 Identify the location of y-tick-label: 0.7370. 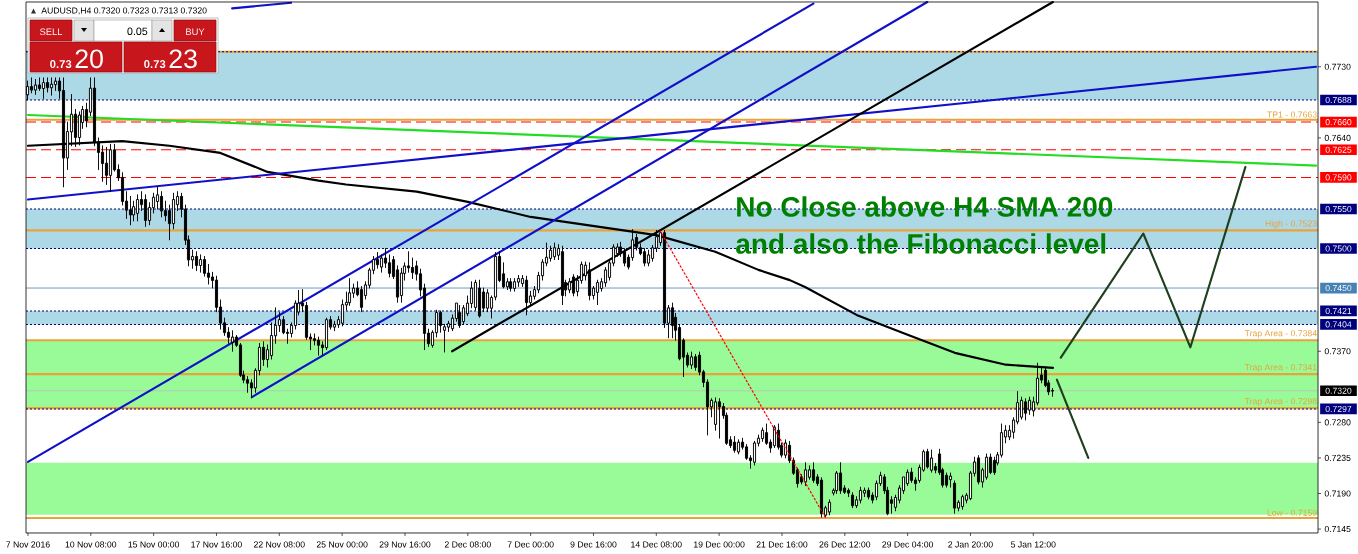
(1337, 351).